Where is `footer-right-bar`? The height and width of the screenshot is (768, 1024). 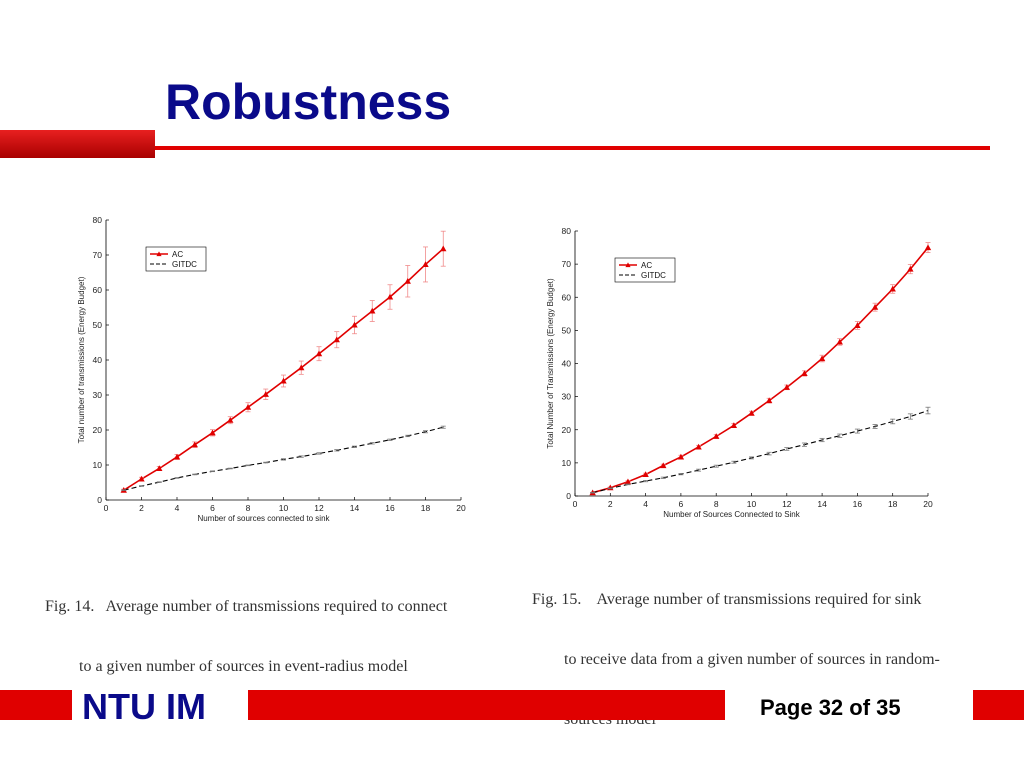 footer-right-bar is located at coordinates (998, 705).